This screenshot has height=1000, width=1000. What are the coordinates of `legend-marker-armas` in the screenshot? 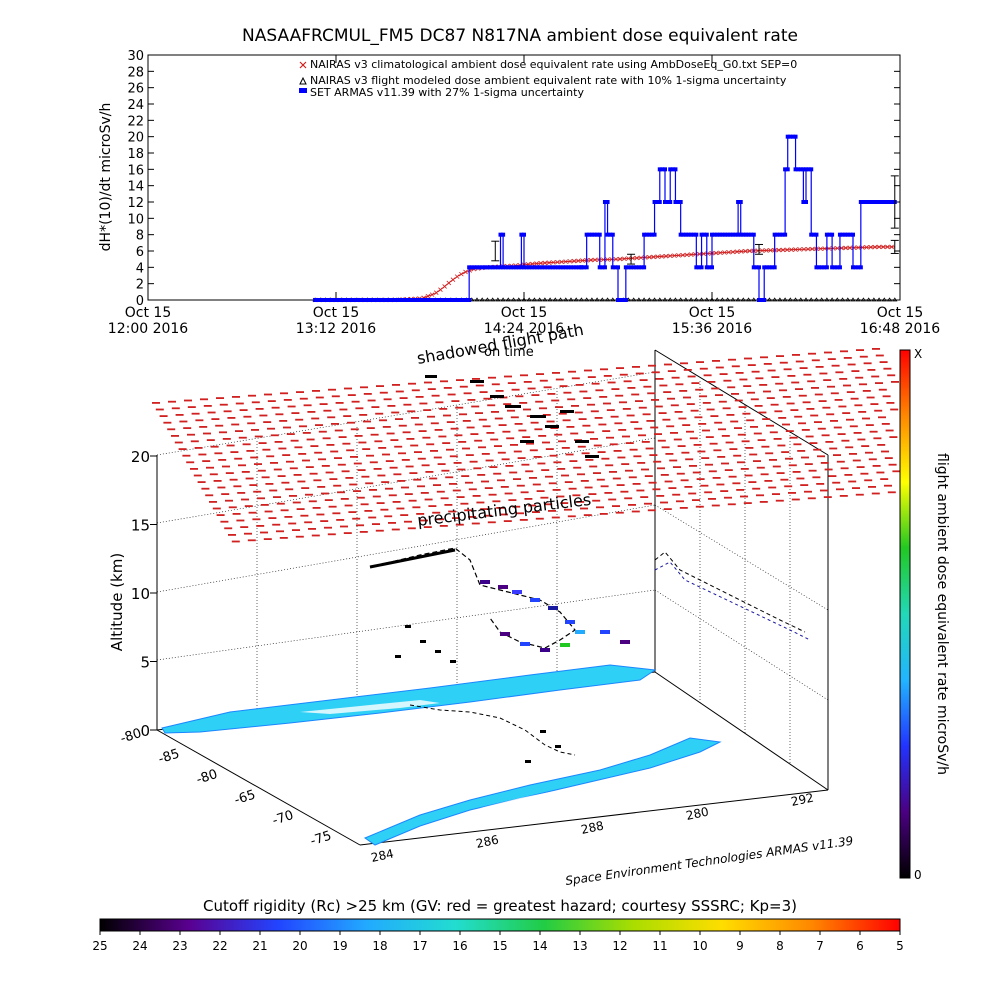 It's located at (303, 90).